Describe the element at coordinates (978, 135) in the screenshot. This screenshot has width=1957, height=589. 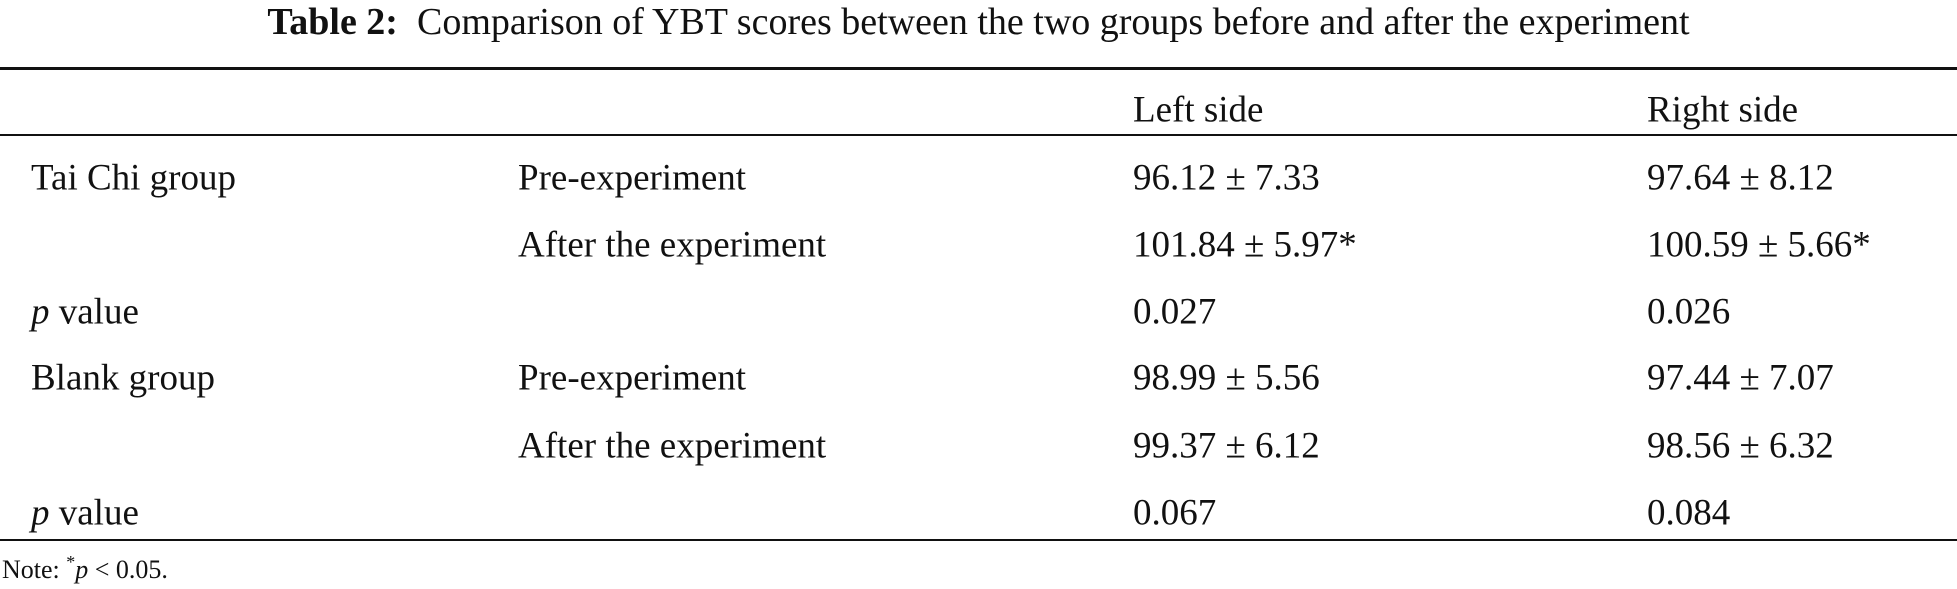
I see `header-rule` at that location.